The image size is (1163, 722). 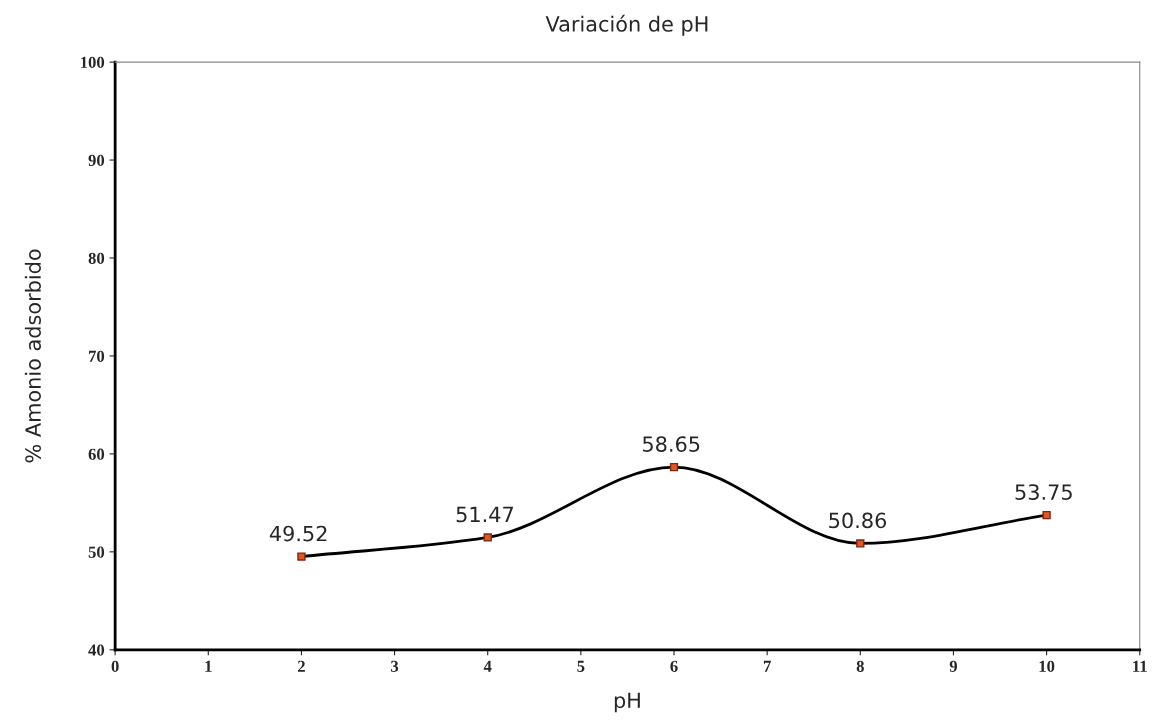 What do you see at coordinates (860, 666) in the screenshot?
I see `x-tick-label: 8` at bounding box center [860, 666].